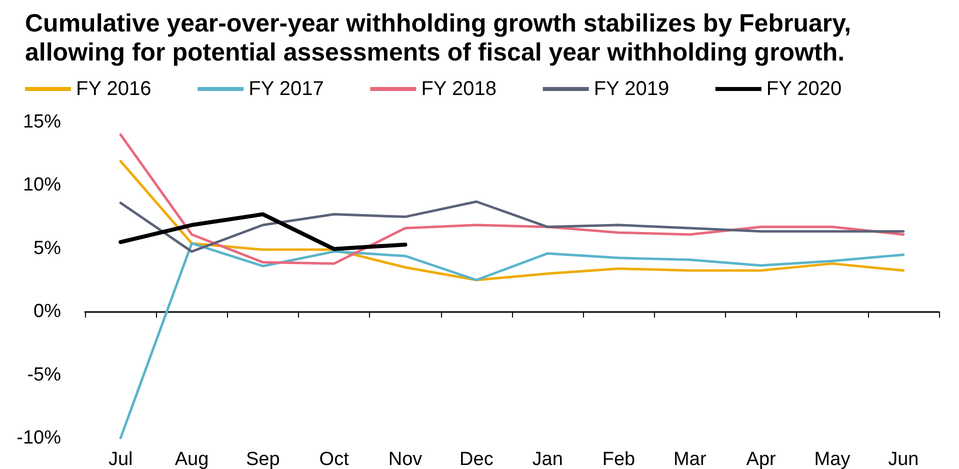 Image resolution: width=959 pixels, height=469 pixels. What do you see at coordinates (547, 459) in the screenshot?
I see `x-tick-label: Jan` at bounding box center [547, 459].